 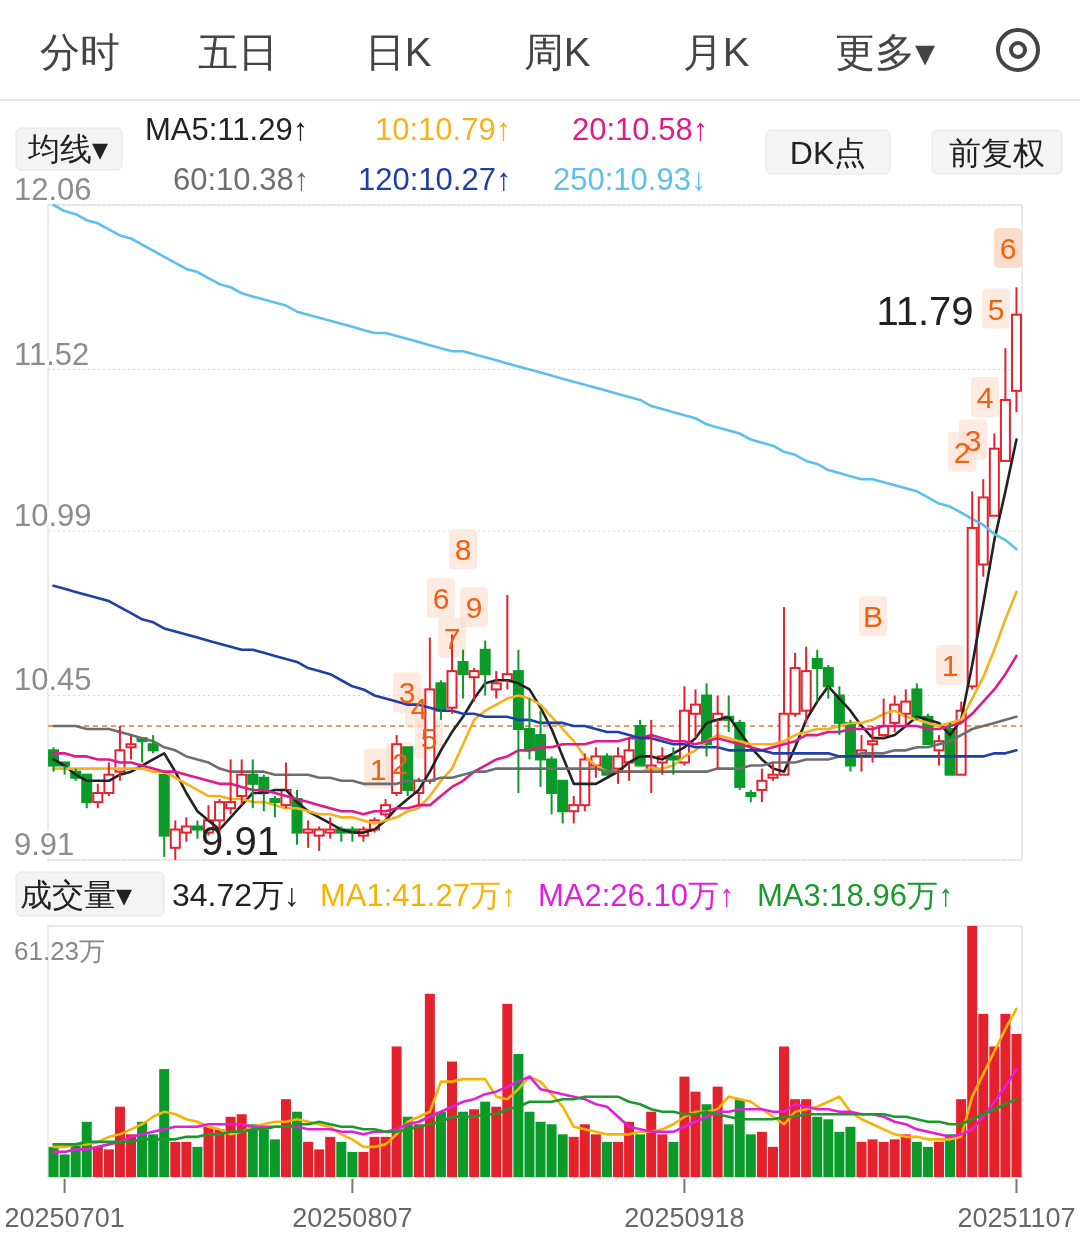 I want to click on text: 周K, so click(x=557, y=52).